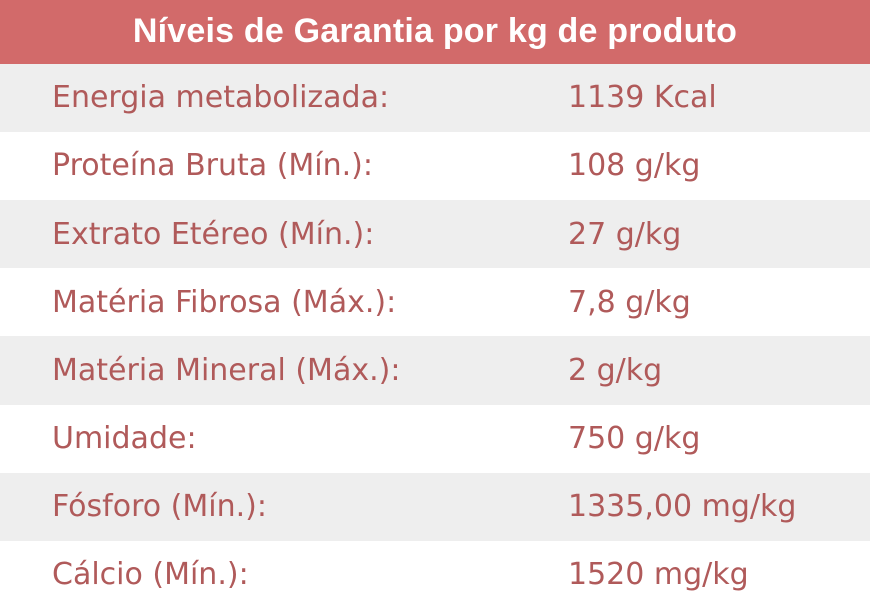  What do you see at coordinates (124, 439) in the screenshot?
I see `row-label-moisture: Umidade:` at bounding box center [124, 439].